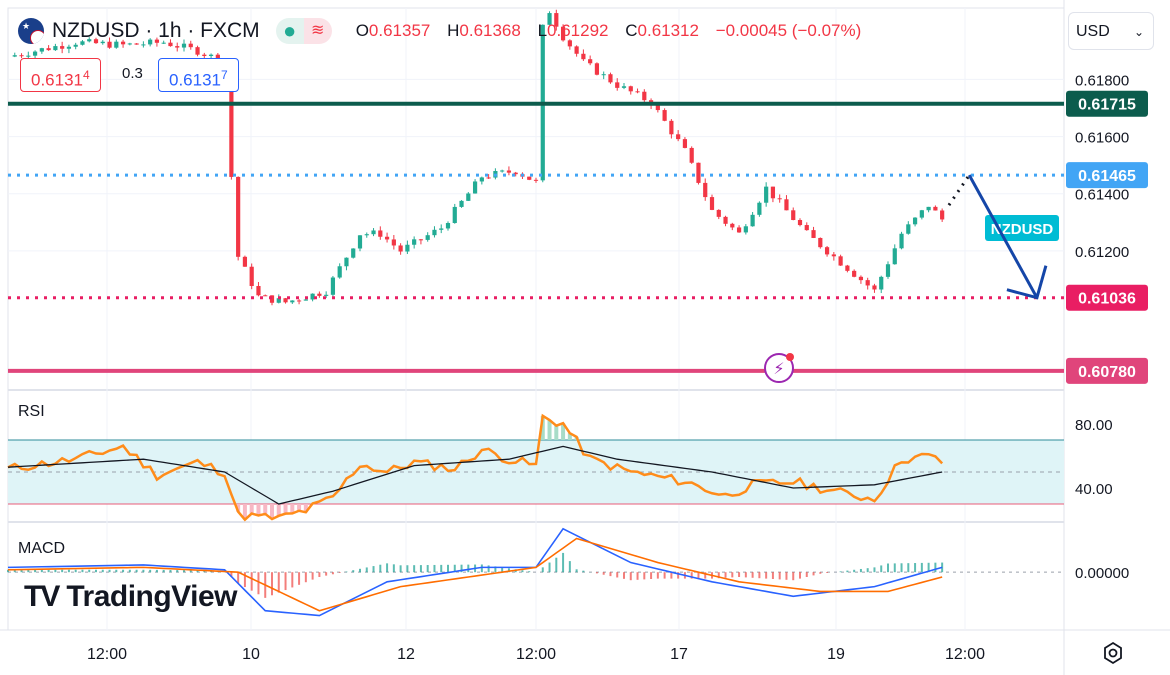 The image size is (1170, 675). I want to click on tradingview-logo: TV TradingView, so click(131, 596).